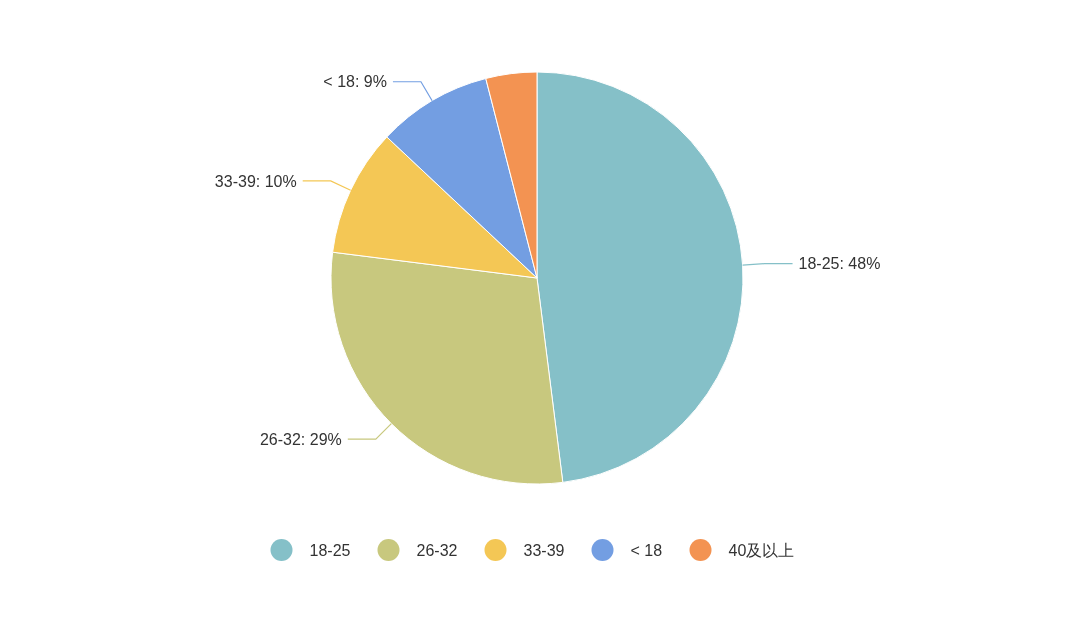  I want to click on data-label: 26-32: 29%, so click(300, 439).